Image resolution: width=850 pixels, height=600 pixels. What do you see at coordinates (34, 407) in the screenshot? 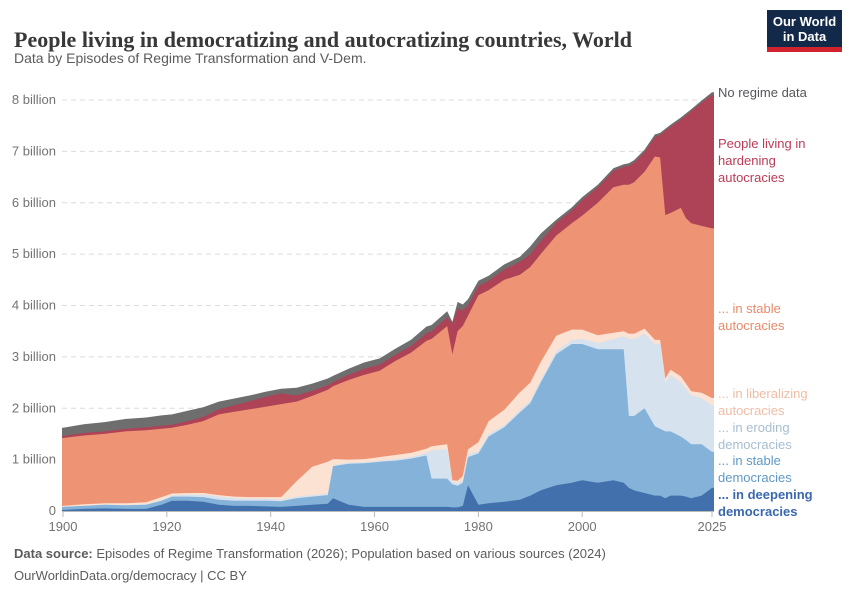
I see `svg-text: 2 billion` at bounding box center [34, 407].